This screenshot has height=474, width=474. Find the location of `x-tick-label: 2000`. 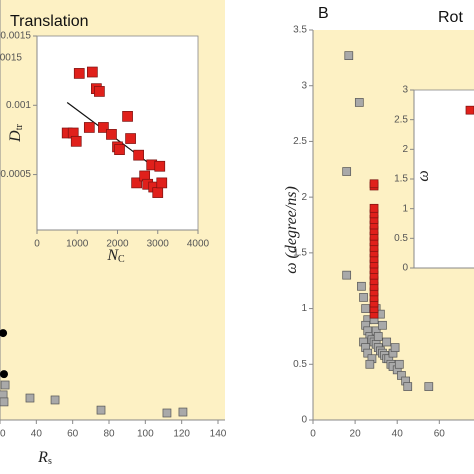

x-tick-label: 2000 is located at coordinates (117, 244).